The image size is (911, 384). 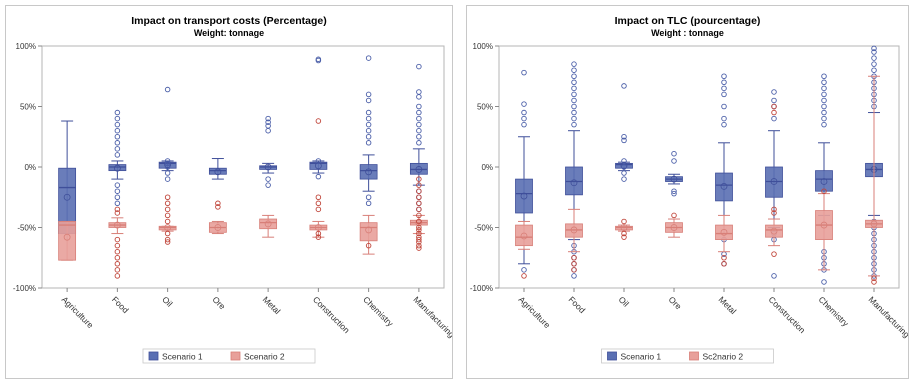 What do you see at coordinates (228, 21) in the screenshot?
I see `chart-title: Impact on transport costs (Percentage)` at bounding box center [228, 21].